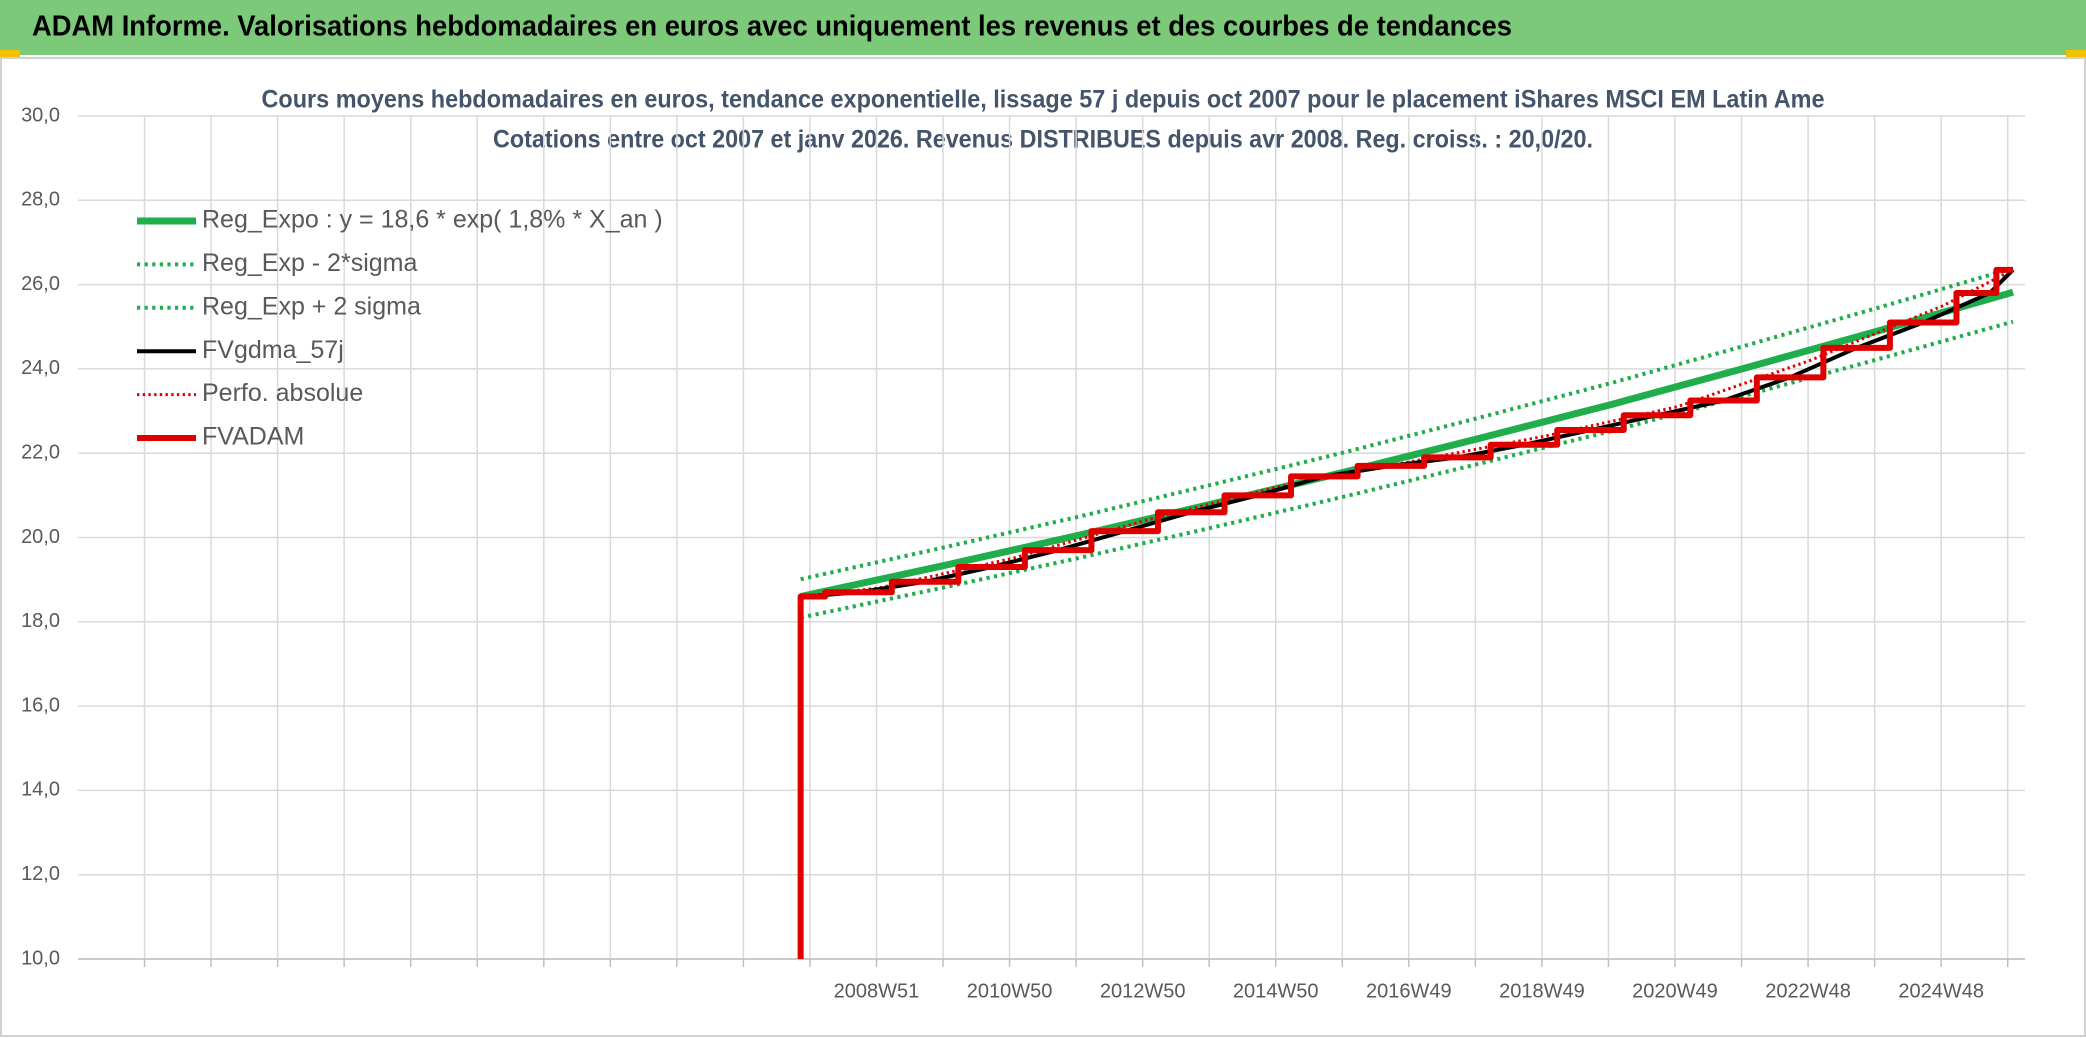  I want to click on legend-label: Reg_Exp + 2 sigma, so click(311, 306).